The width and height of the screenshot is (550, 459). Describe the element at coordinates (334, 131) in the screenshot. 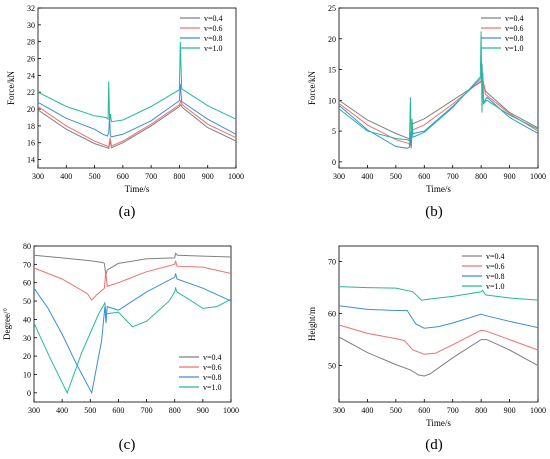

I see `y-tick-label: 5` at that location.